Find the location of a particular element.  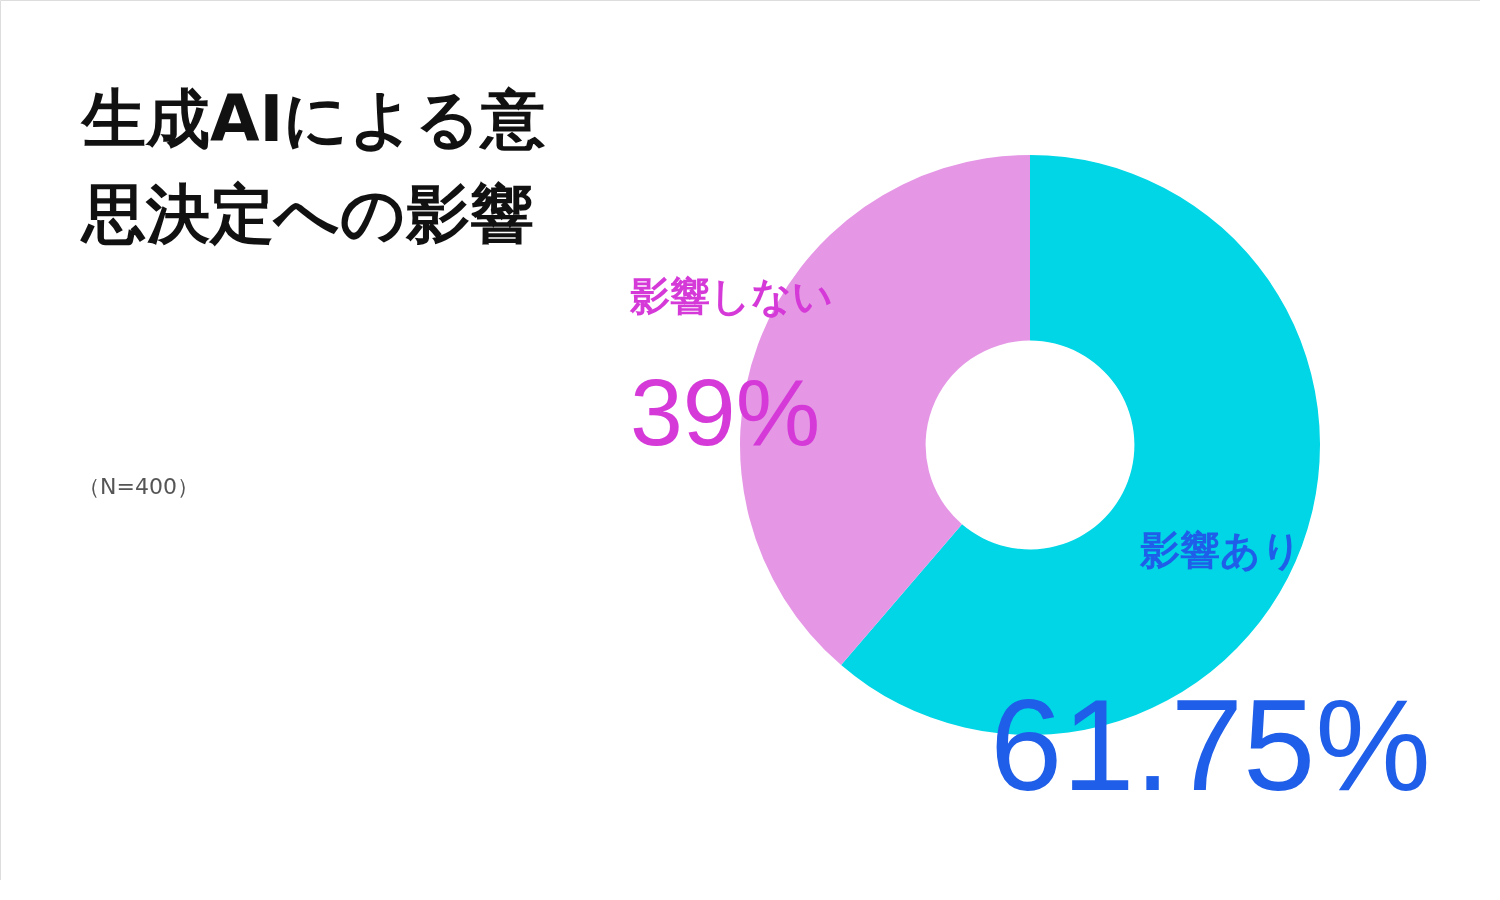

chart-title: 生成AIによる意思決定への影響 is located at coordinates (313, 166).